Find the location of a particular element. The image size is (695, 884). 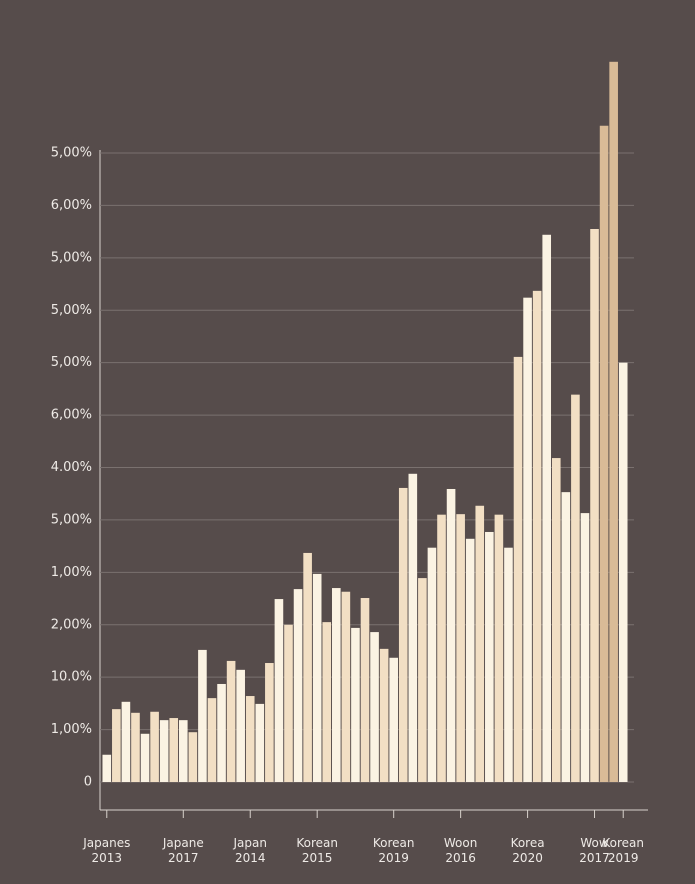

x-tick-label: Woon 2016 is located at coordinates (460, 850).